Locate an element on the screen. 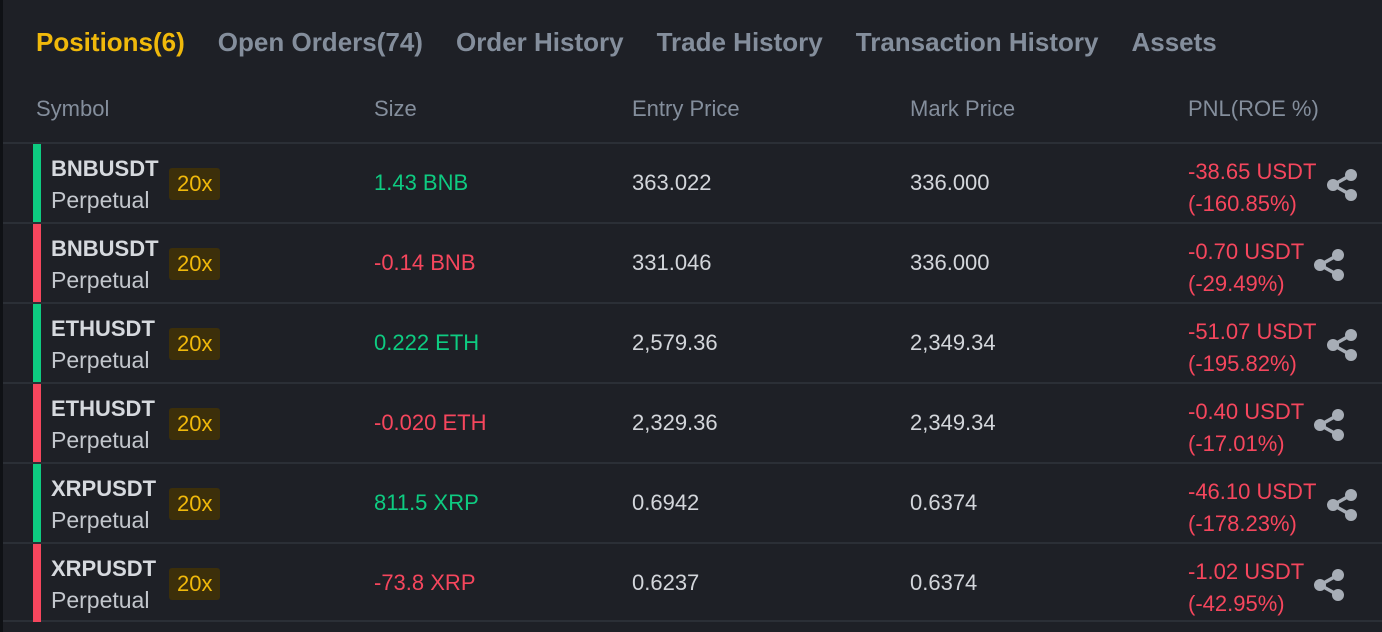 The width and height of the screenshot is (1382, 632). roe-value: (-160.85%) is located at coordinates (1242, 203).